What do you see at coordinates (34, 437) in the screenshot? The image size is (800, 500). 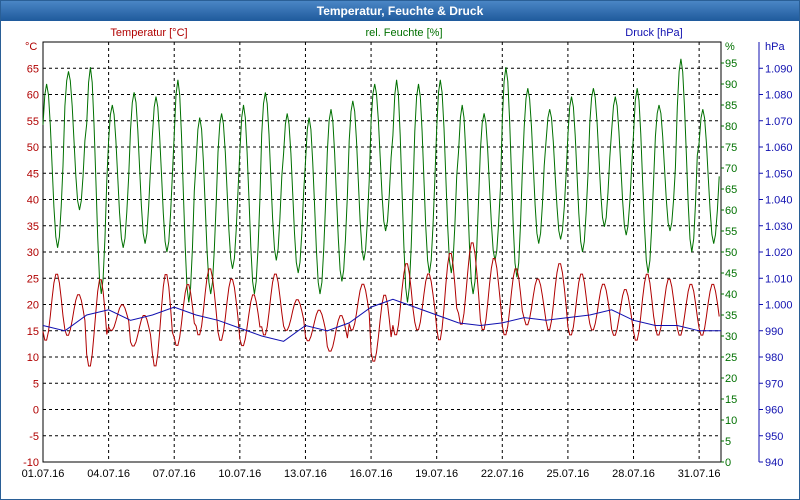 I see `temperature-tick-label: -5` at bounding box center [34, 437].